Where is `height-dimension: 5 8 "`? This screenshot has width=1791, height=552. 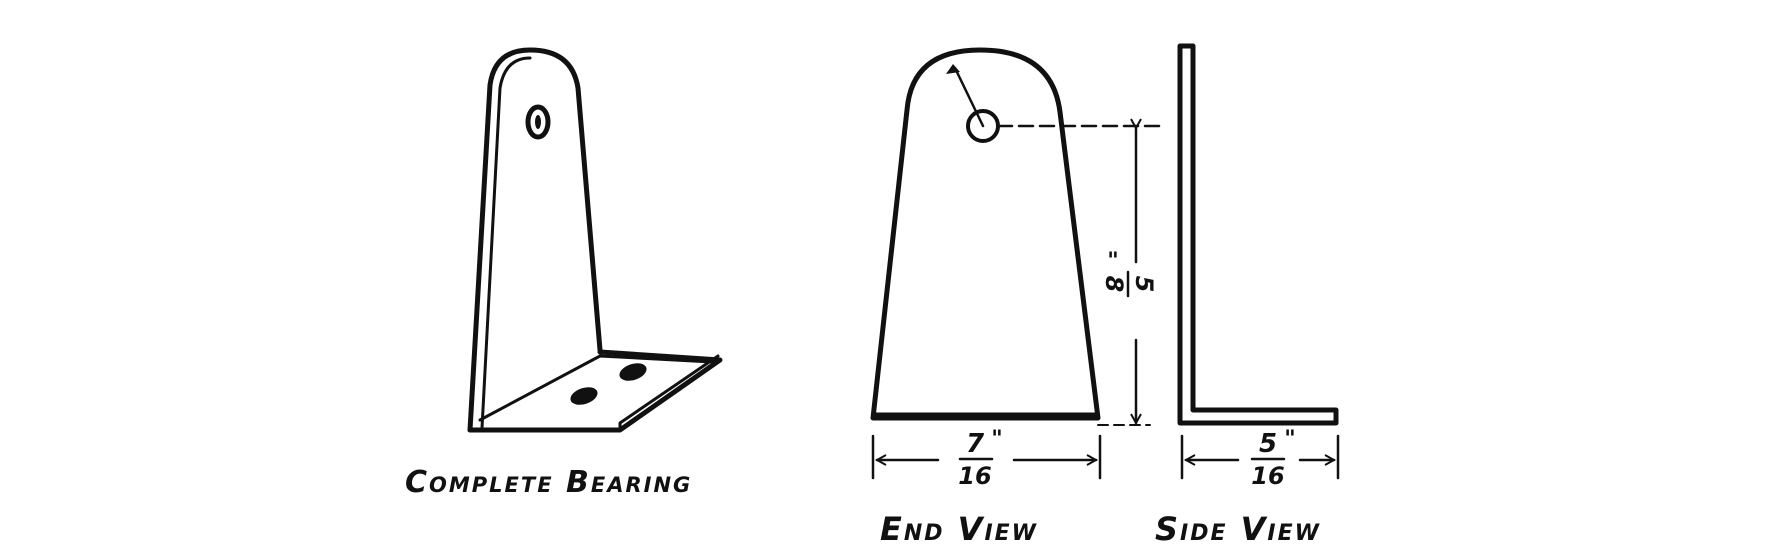 height-dimension: 5 8 " is located at coordinates (1129, 275).